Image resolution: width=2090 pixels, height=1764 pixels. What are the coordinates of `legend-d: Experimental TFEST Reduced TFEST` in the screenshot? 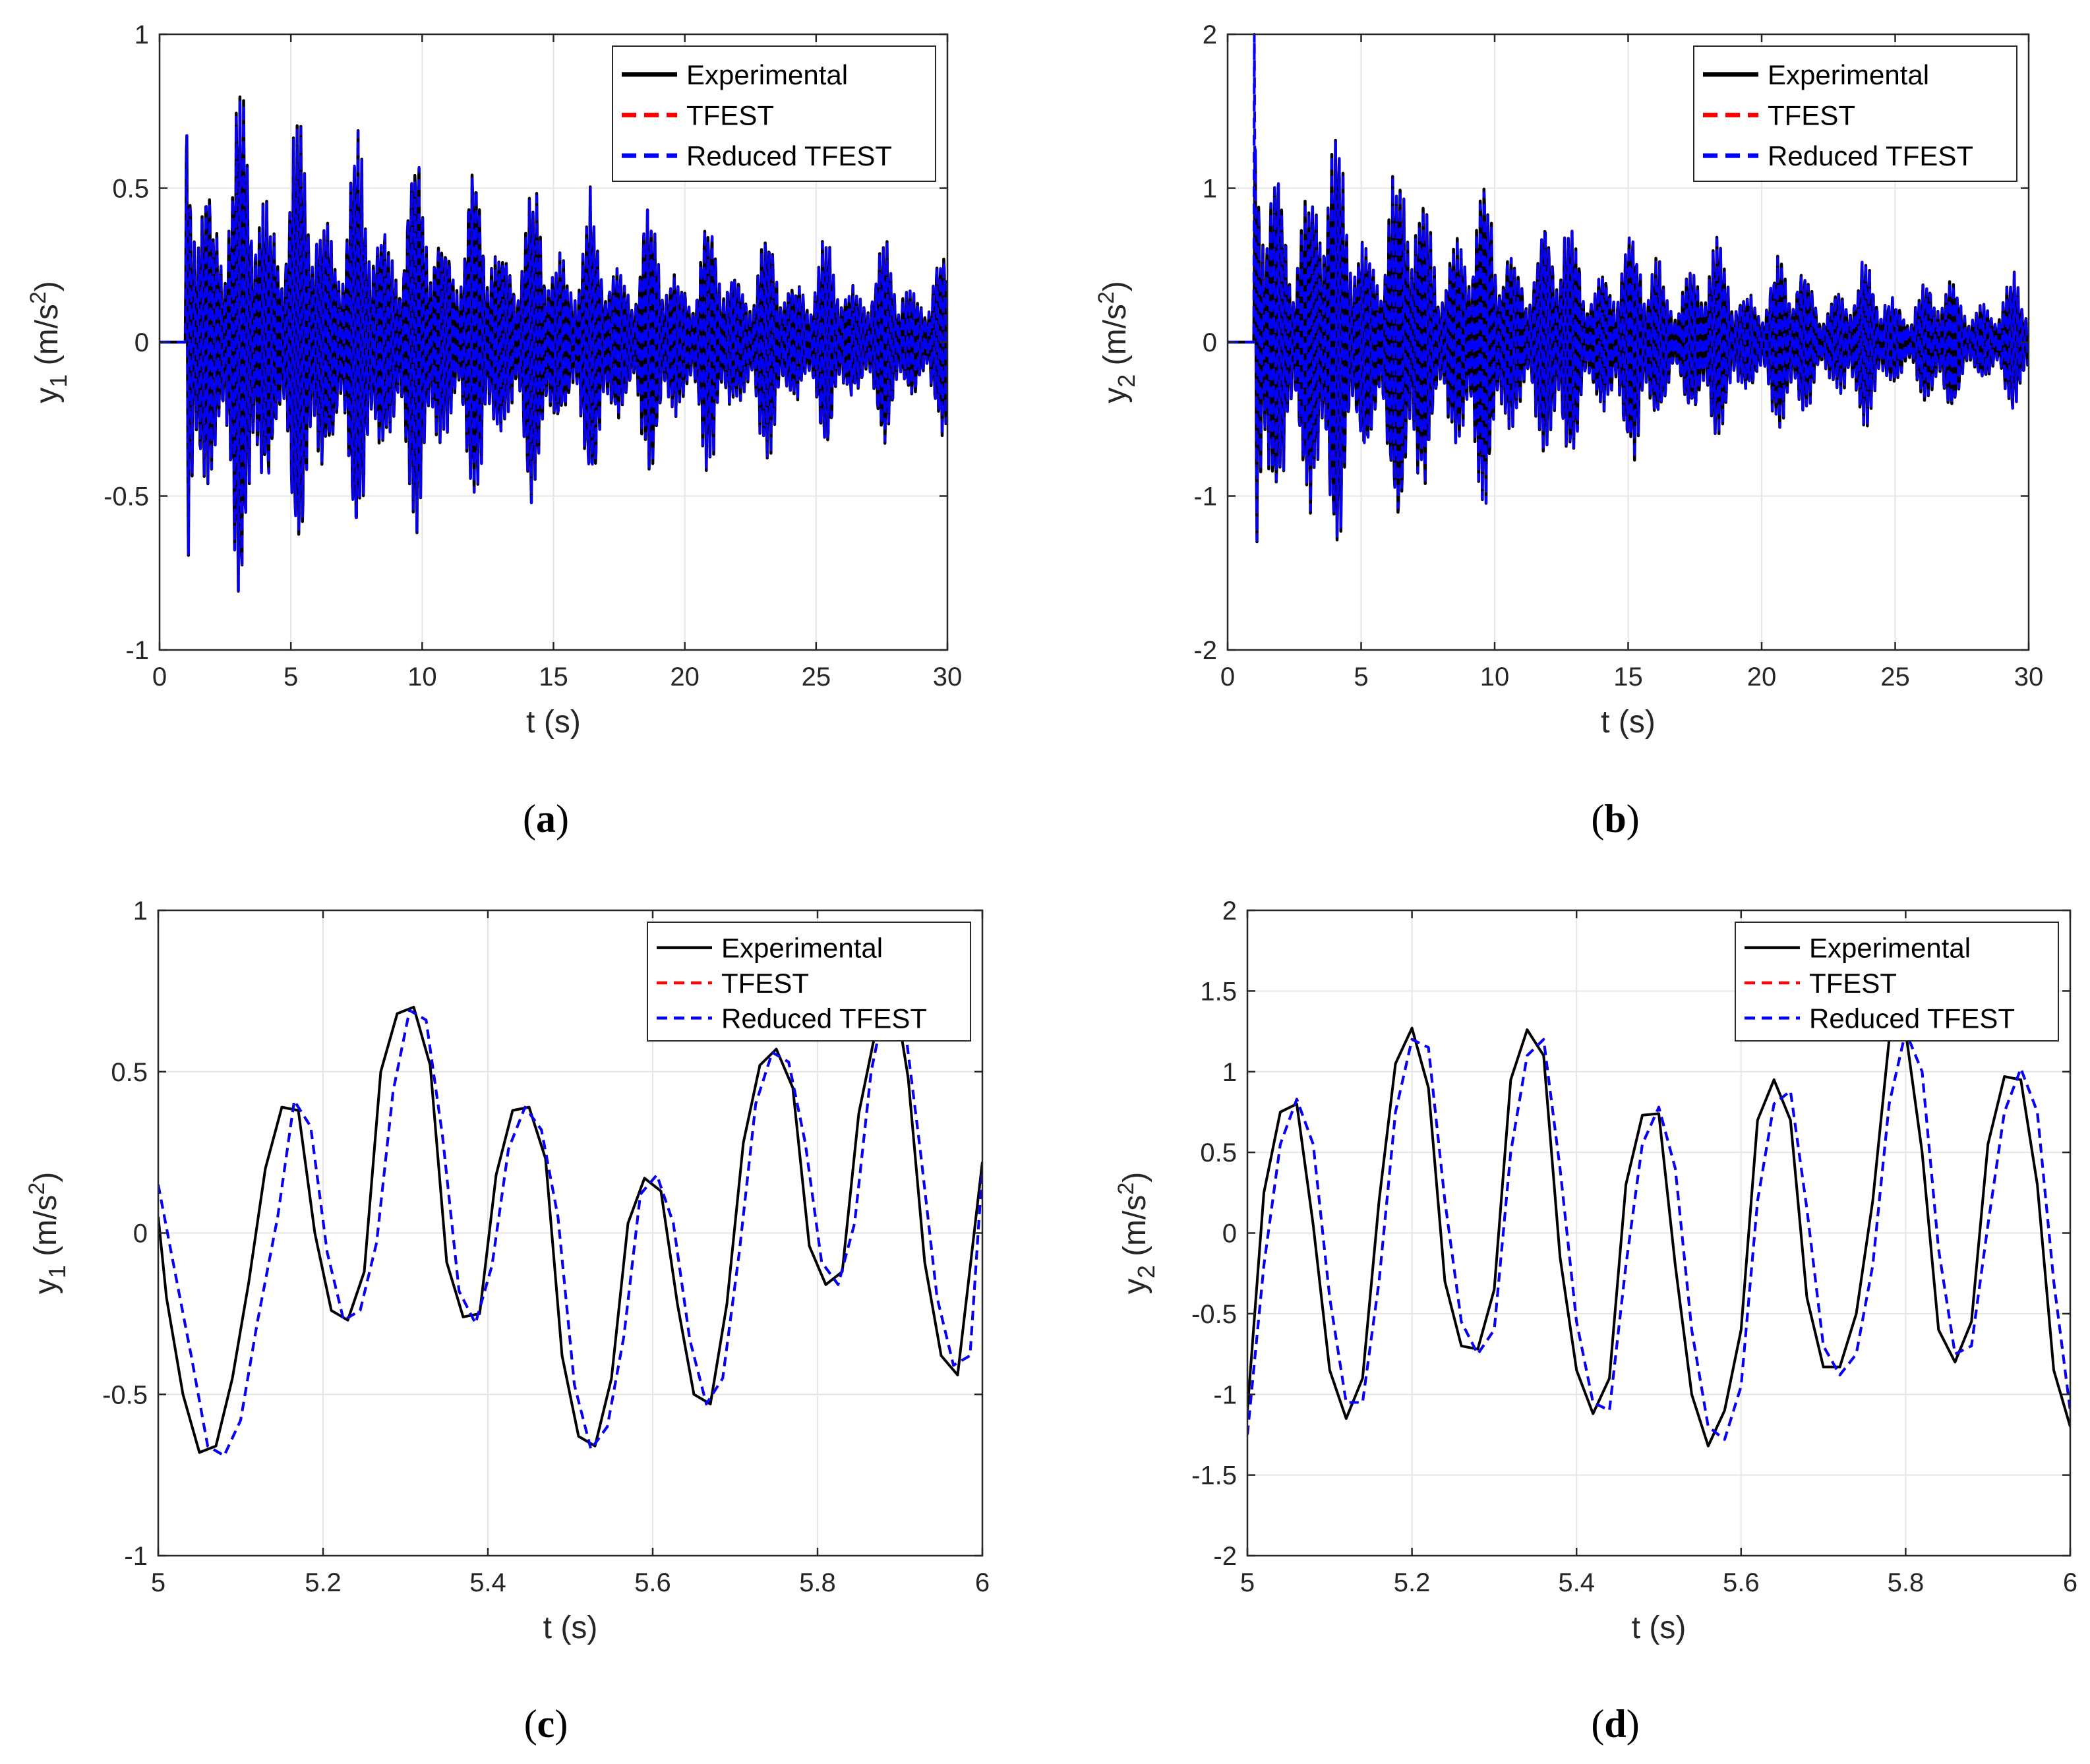 It's located at (1897, 982).